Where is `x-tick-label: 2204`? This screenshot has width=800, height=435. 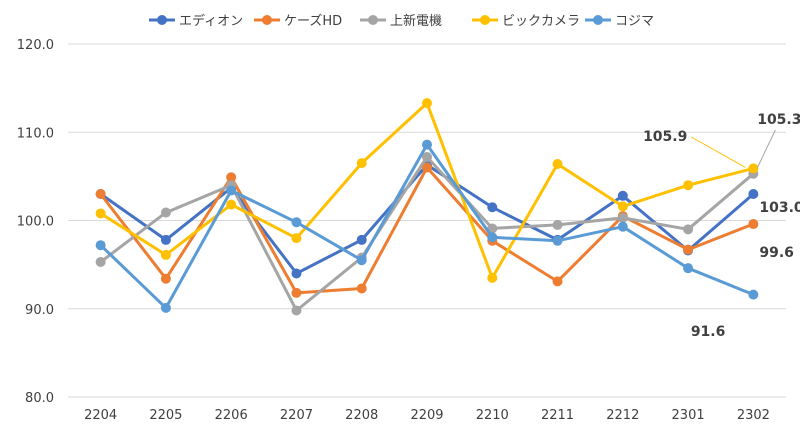
x-tick-label: 2204 is located at coordinates (100, 415).